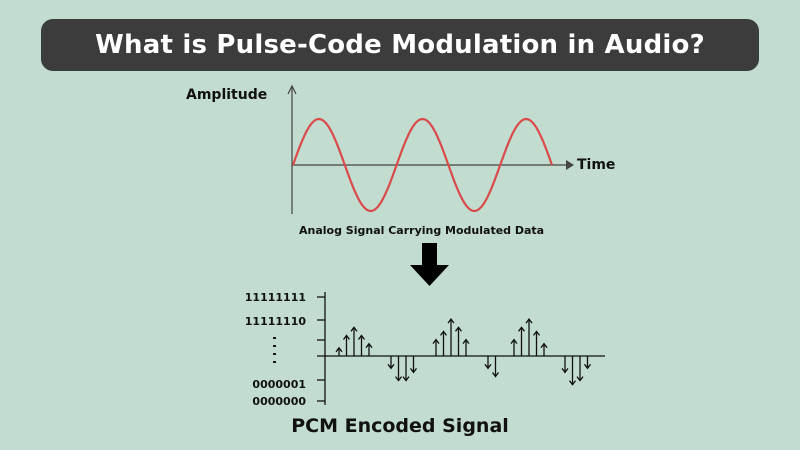 The width and height of the screenshot is (800, 450). I want to click on analog-y-arrowhead, so click(292, 89).